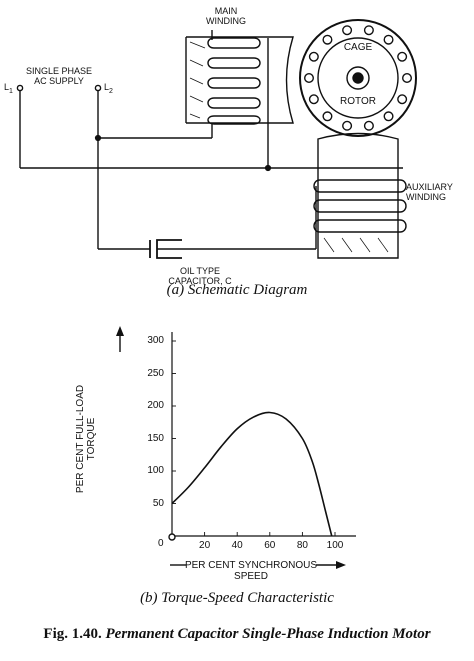 The image size is (474, 661). I want to click on terminal-l1-label: L1, so click(8, 88).